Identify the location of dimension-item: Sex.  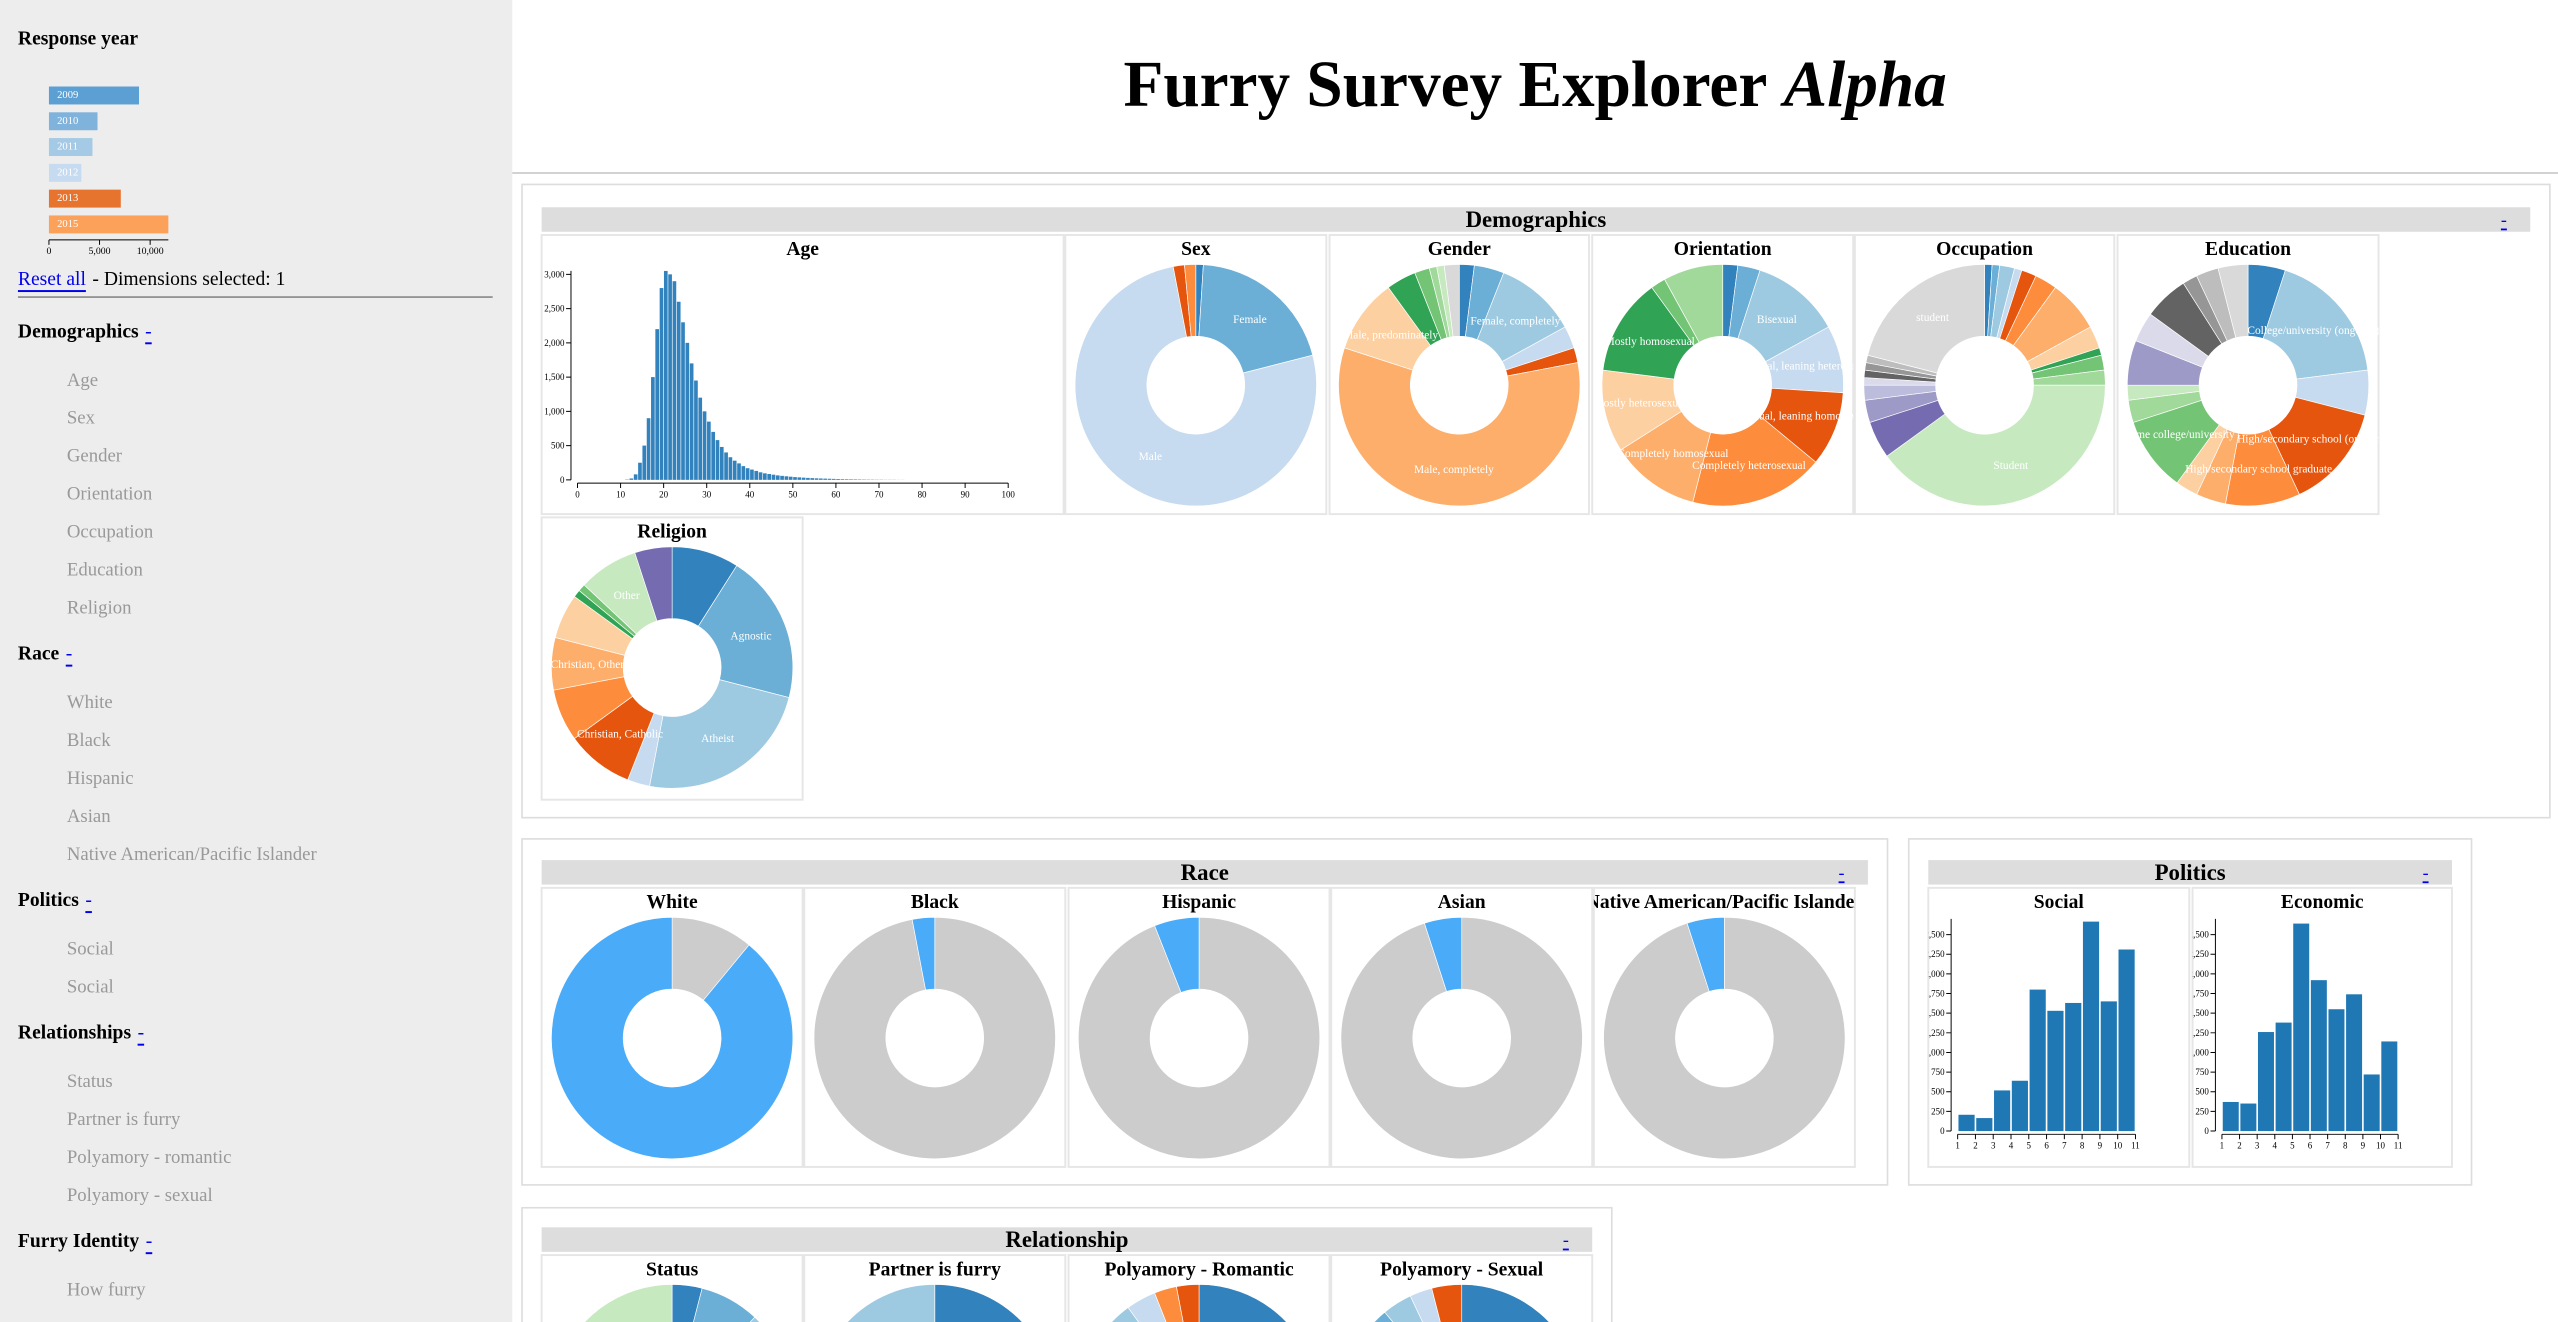
(81, 418).